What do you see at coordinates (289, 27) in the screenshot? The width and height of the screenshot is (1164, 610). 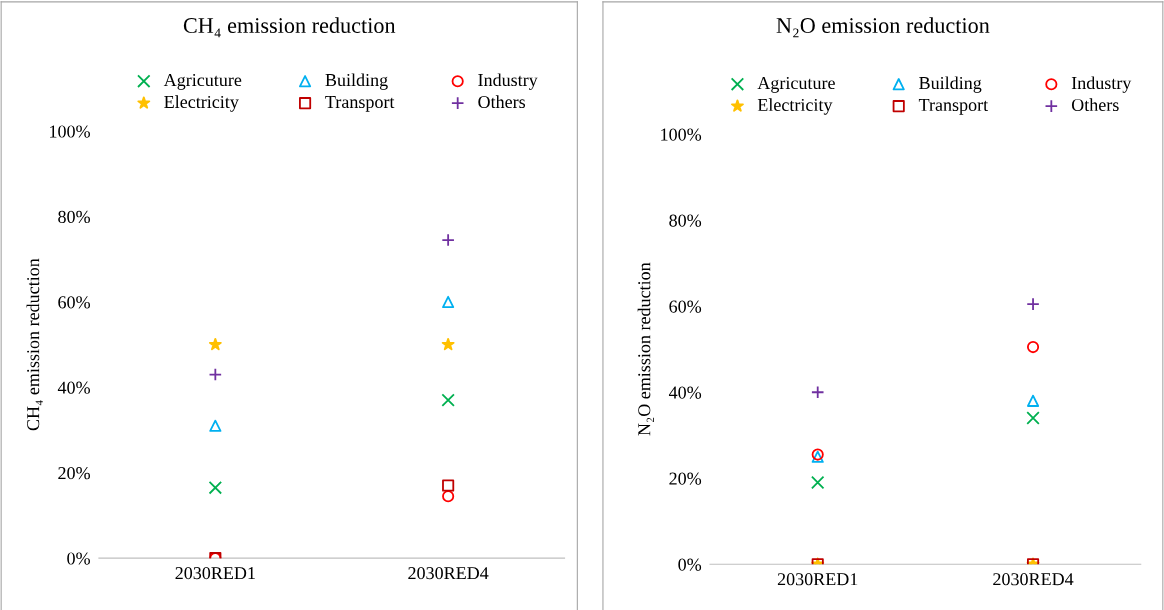 I see `chart-title: CH₄ emission reduction` at bounding box center [289, 27].